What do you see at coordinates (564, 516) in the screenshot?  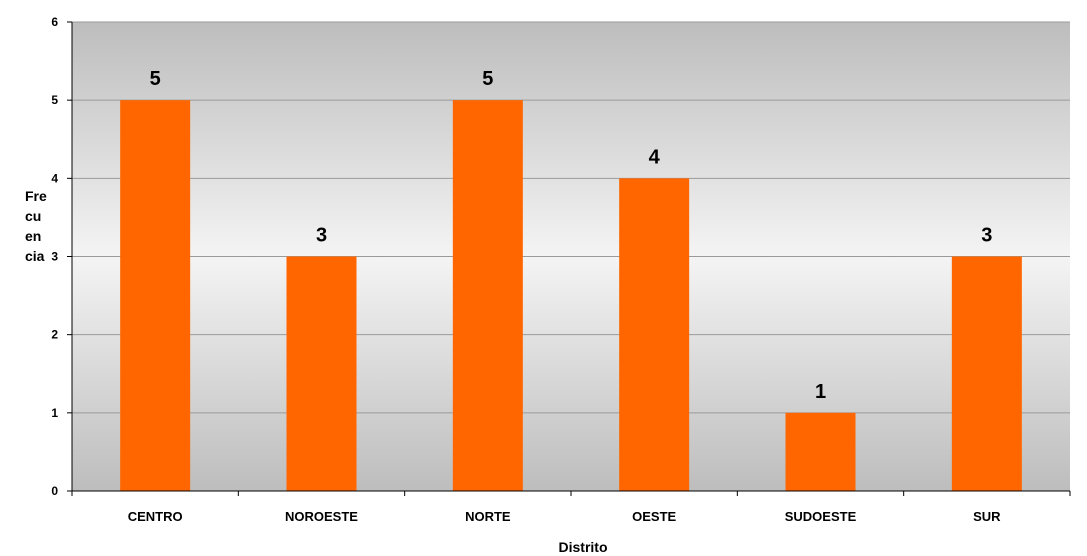 I see `x-tick-labels: CENTRO NOROESTE NORTE OESTE SUDOESTE SUR` at bounding box center [564, 516].